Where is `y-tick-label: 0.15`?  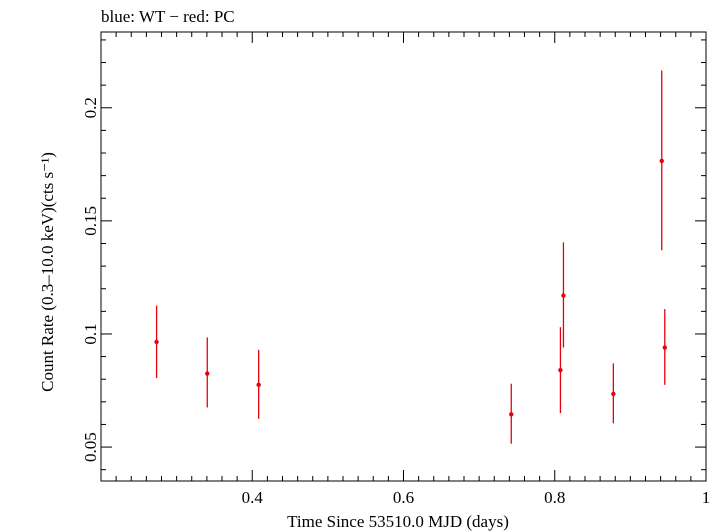 y-tick-label: 0.15 is located at coordinates (90, 221).